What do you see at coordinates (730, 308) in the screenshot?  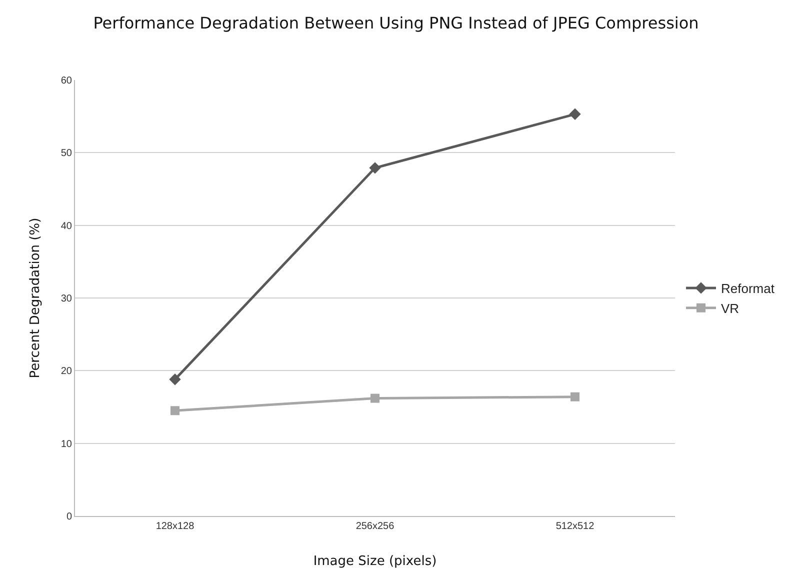 I see `legend-label: VR` at bounding box center [730, 308].